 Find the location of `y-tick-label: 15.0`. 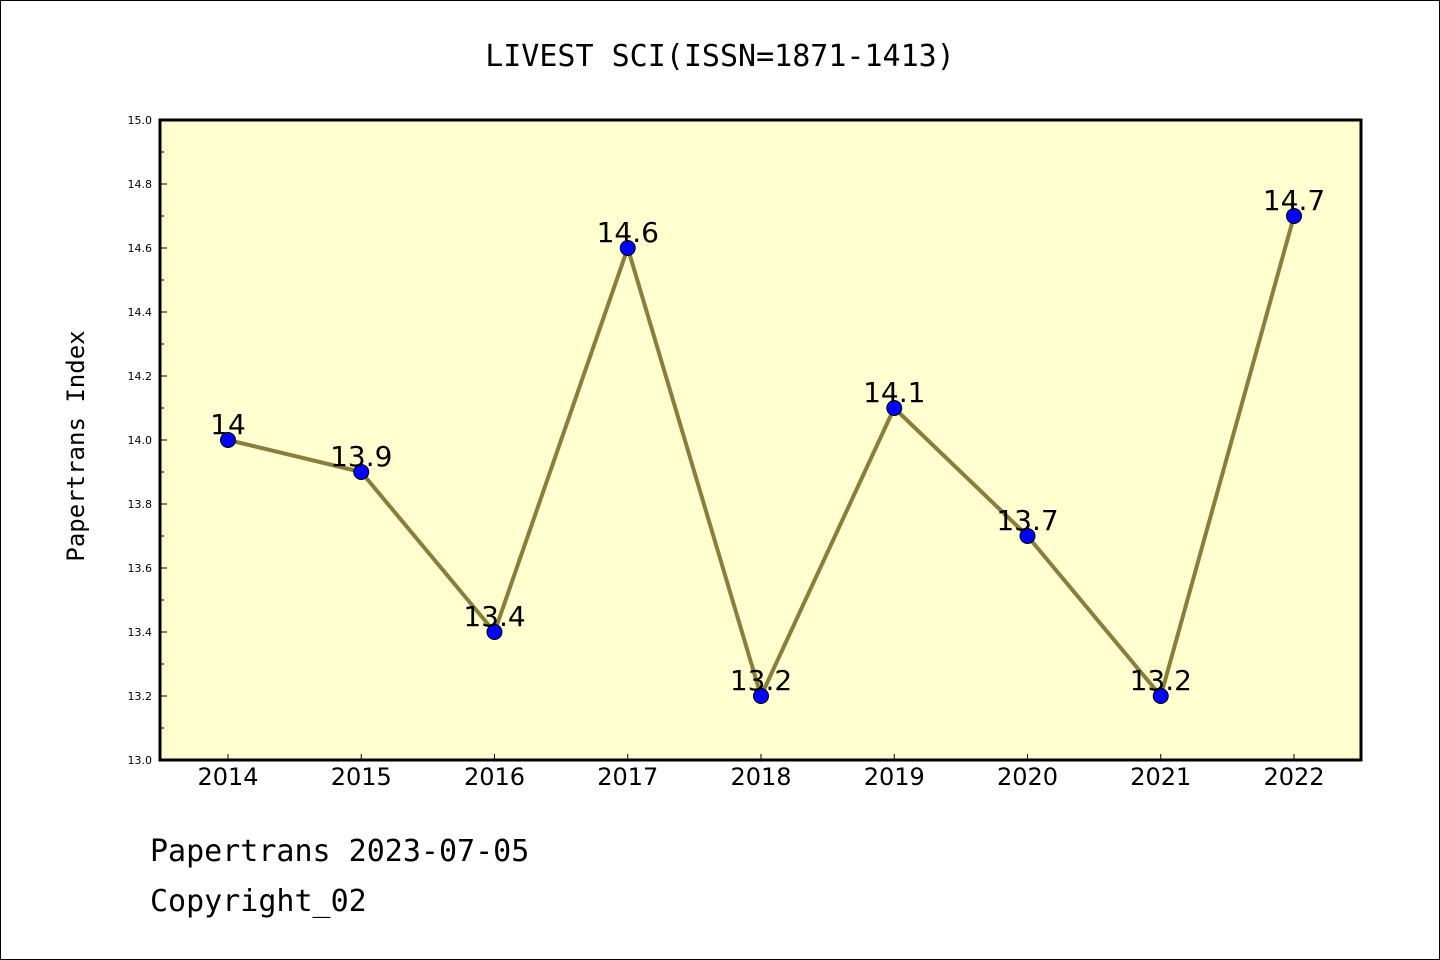

y-tick-label: 15.0 is located at coordinates (140, 120).